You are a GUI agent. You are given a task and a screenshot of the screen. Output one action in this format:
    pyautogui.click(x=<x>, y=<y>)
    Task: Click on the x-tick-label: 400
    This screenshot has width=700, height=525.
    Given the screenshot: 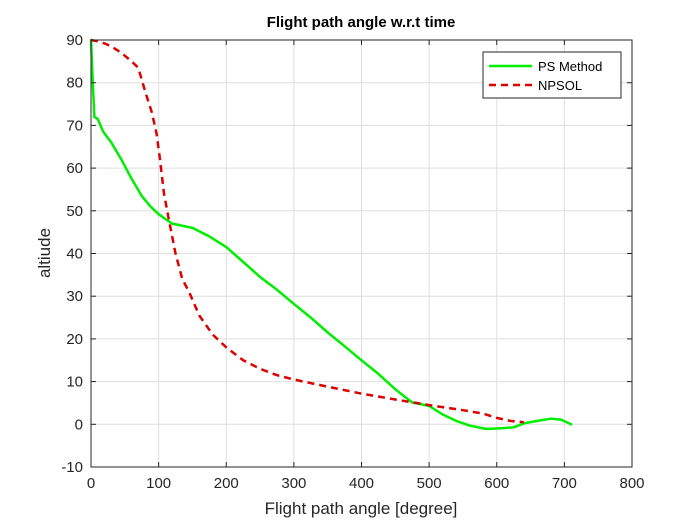 What is the action you would take?
    pyautogui.click(x=361, y=483)
    